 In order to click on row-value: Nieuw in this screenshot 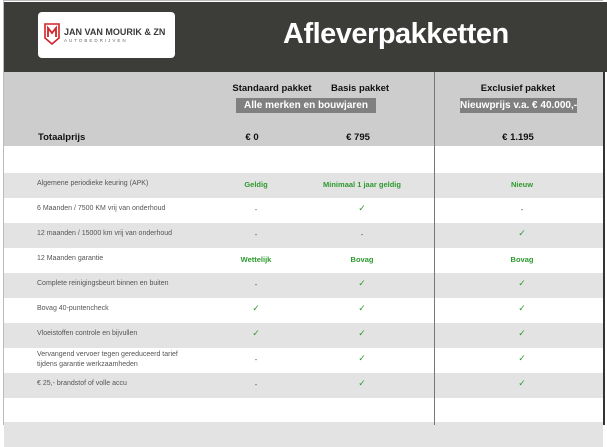, I will do `click(522, 184)`.